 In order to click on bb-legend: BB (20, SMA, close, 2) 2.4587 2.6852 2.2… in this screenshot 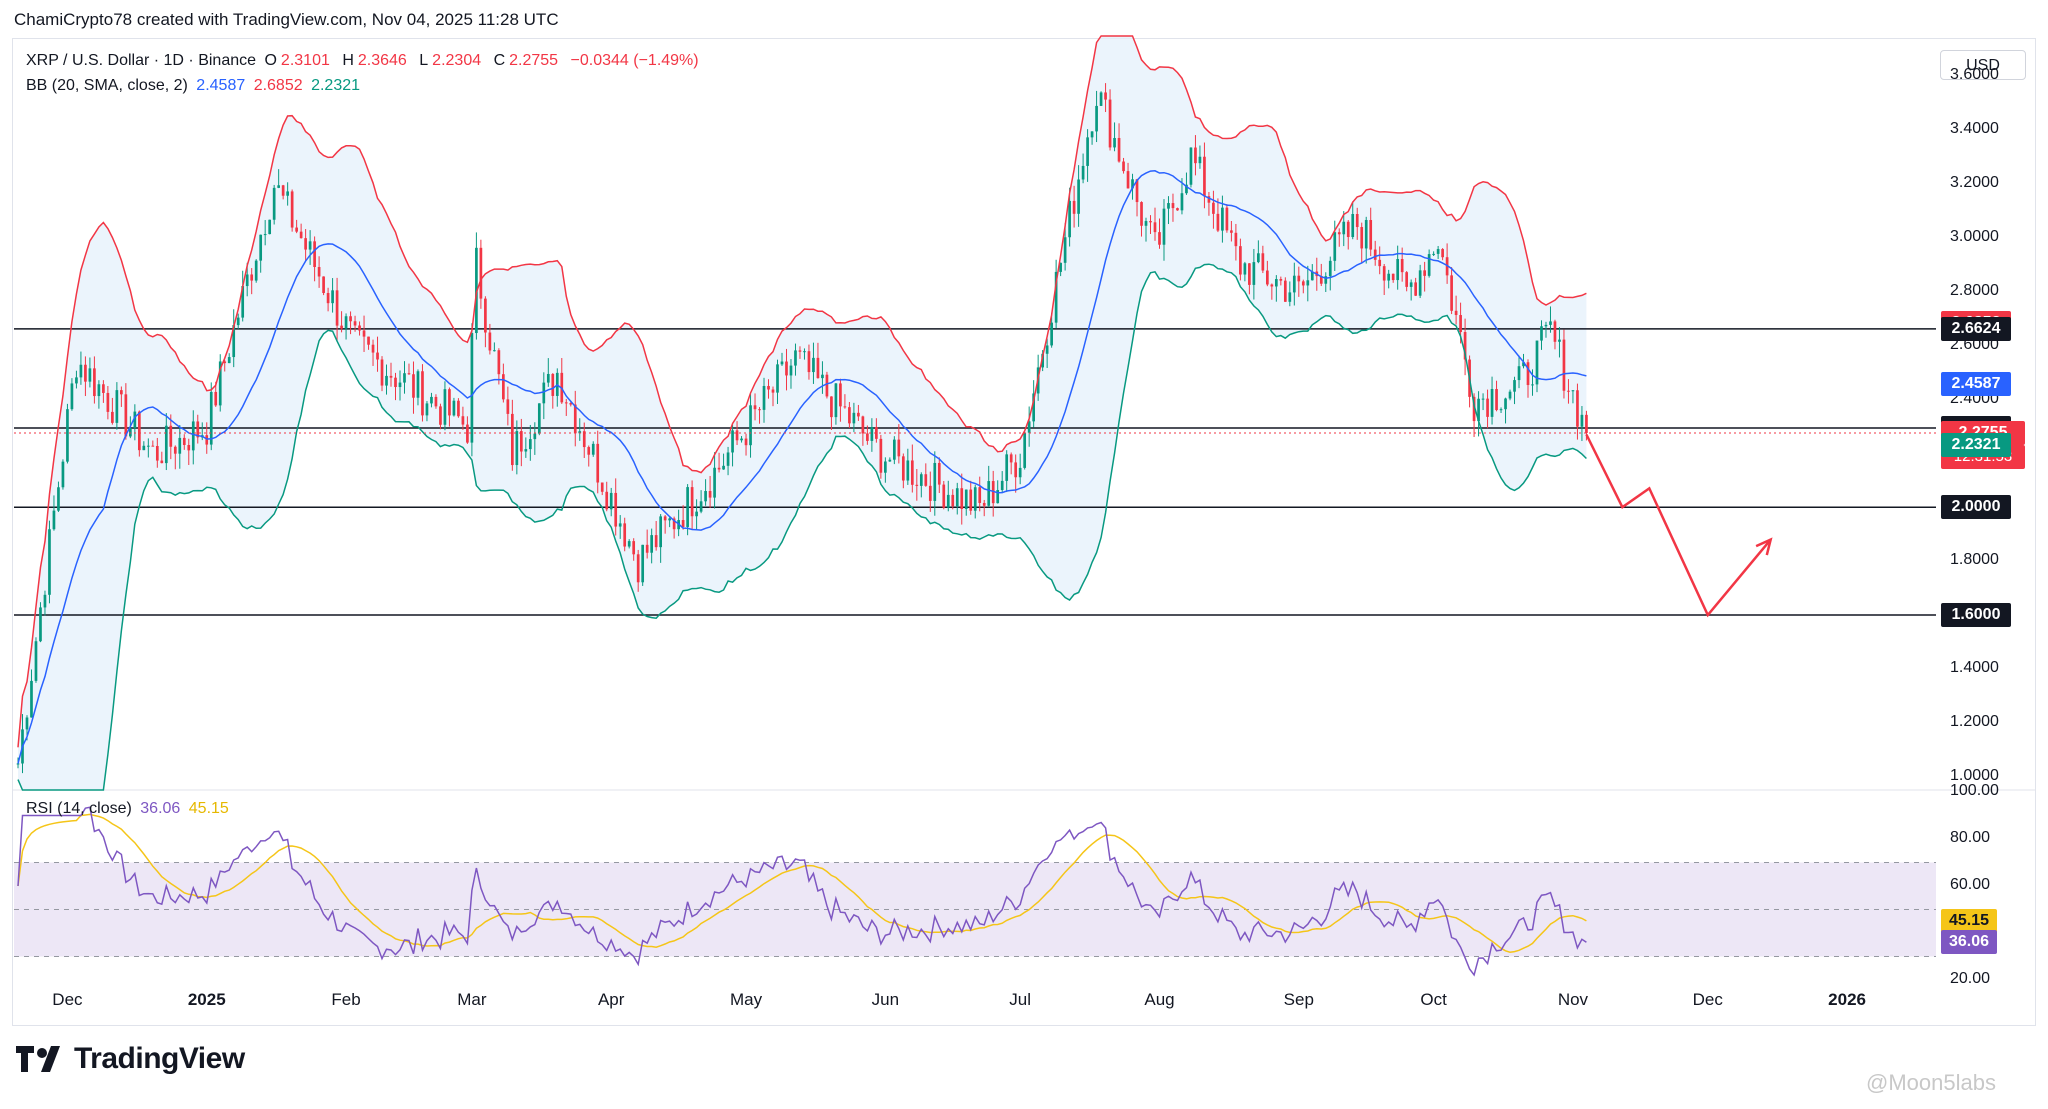, I will do `click(195, 86)`.